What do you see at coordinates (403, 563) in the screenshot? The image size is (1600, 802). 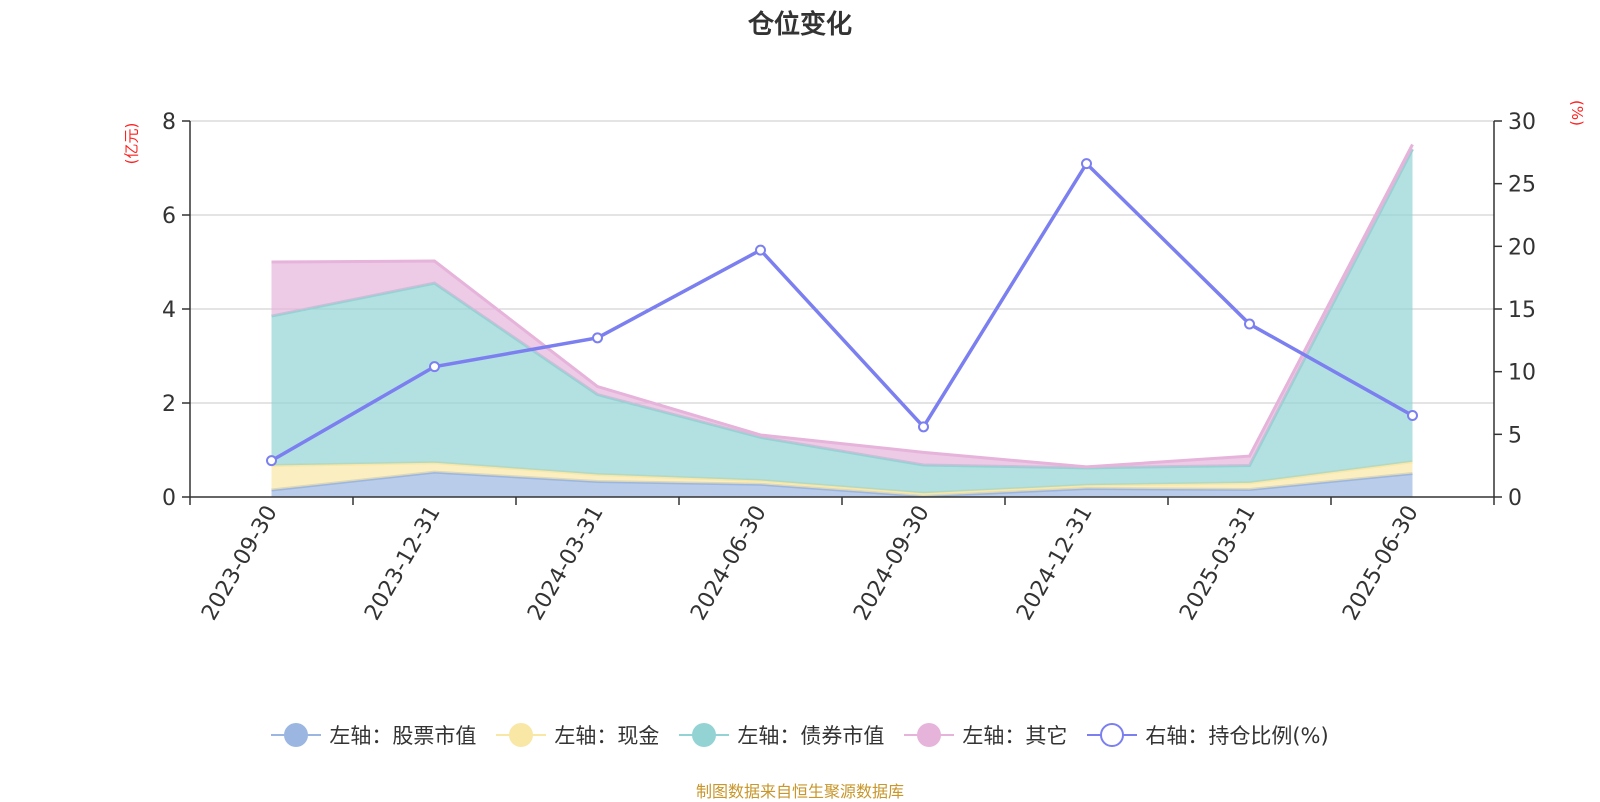 I see `x-tick-label: 2023-12-31` at bounding box center [403, 563].